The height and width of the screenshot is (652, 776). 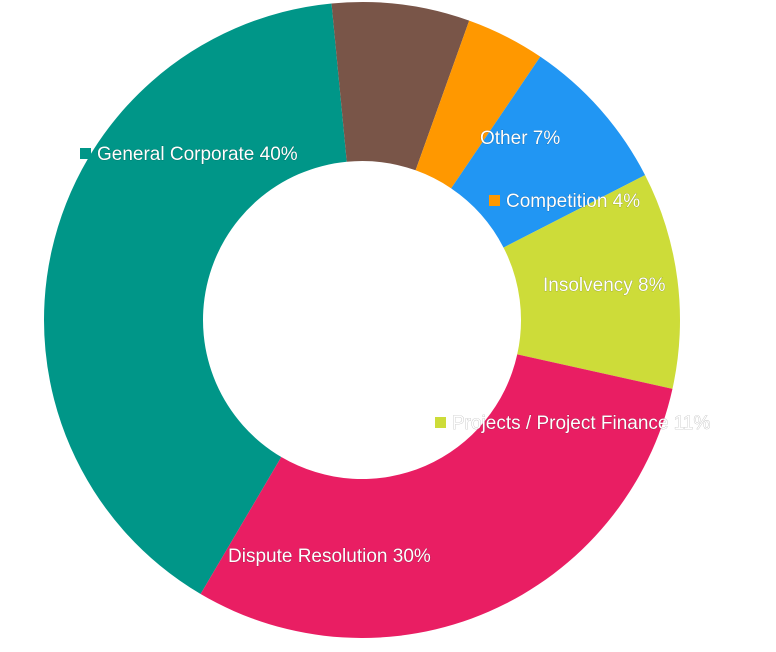 I want to click on slice-label-general-corporate: General Corporate 40%, so click(x=197, y=154).